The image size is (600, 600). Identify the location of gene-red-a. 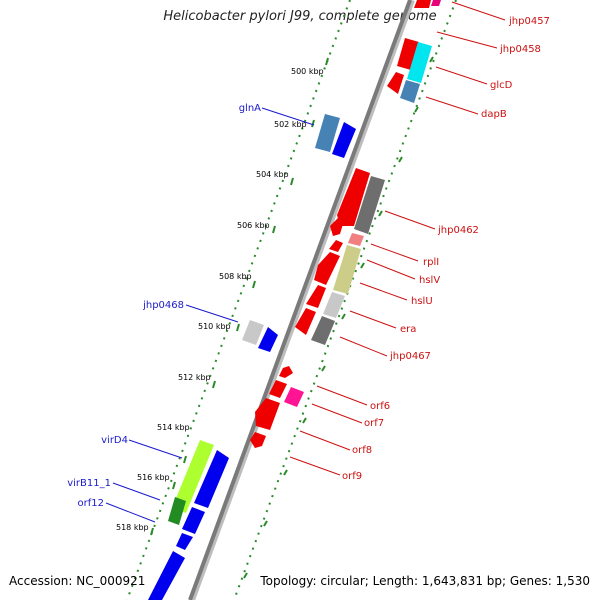
(336, 227).